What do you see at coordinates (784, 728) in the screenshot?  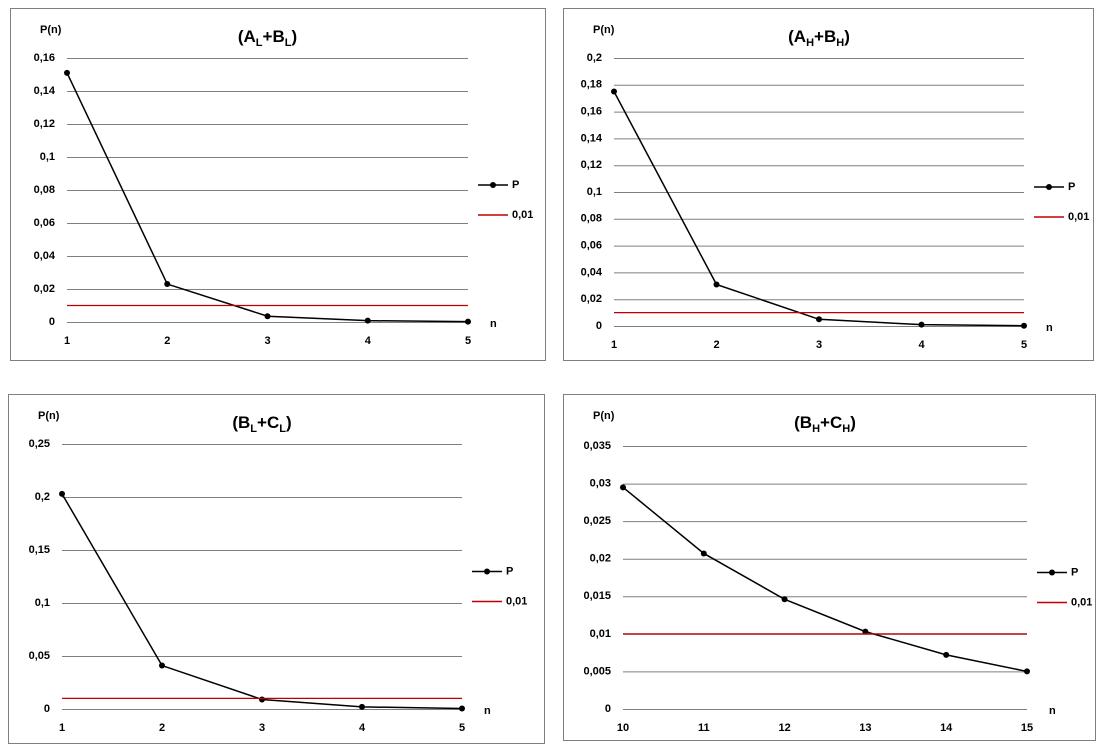 I see `x-tick-label: 12` at bounding box center [784, 728].